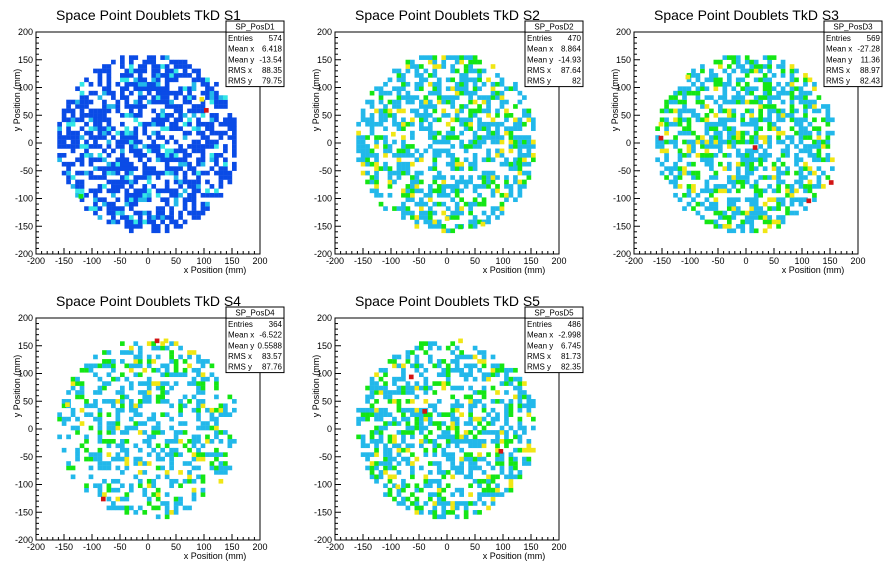 Image resolution: width=896 pixels, height=574 pixels. What do you see at coordinates (530, 547) in the screenshot?
I see `x-tick-label: 150` at bounding box center [530, 547].